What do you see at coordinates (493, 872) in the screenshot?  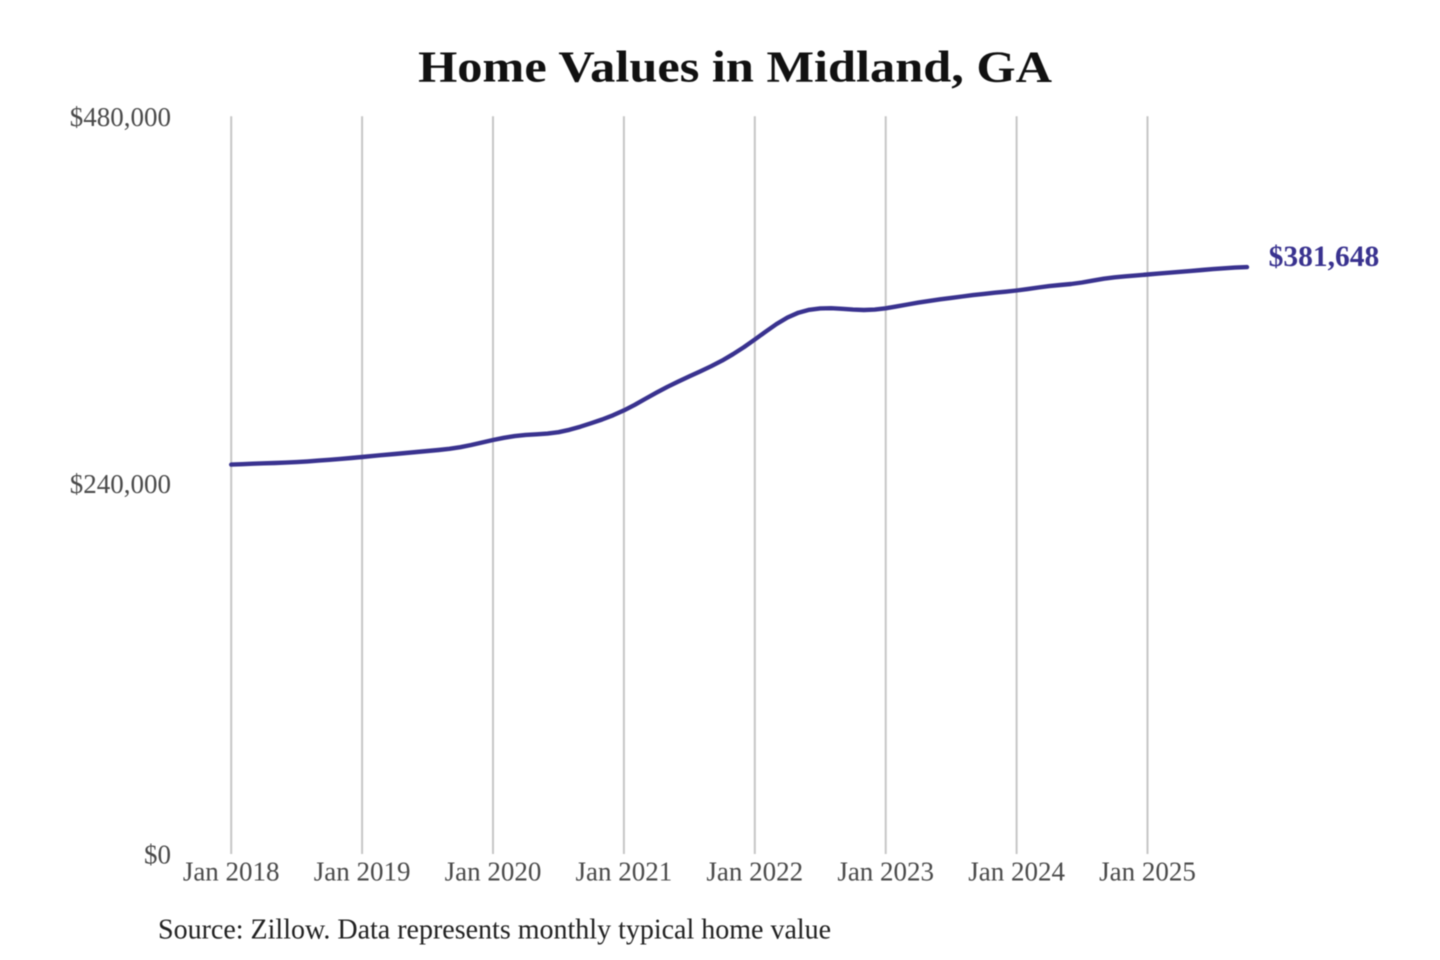 I see `svg-text: Jan 2020` at bounding box center [493, 872].